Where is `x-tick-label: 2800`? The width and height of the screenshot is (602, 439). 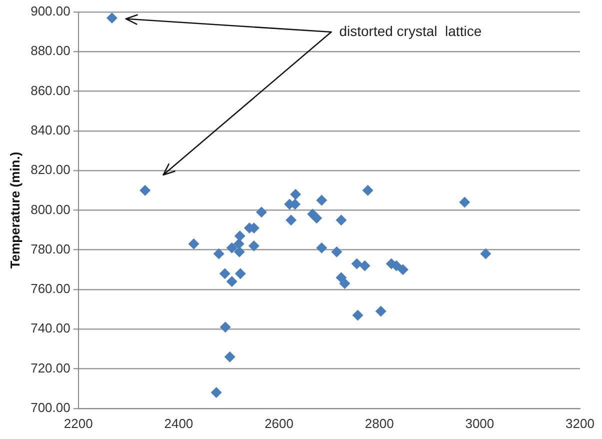 x-tick-label: 2800 is located at coordinates (379, 423).